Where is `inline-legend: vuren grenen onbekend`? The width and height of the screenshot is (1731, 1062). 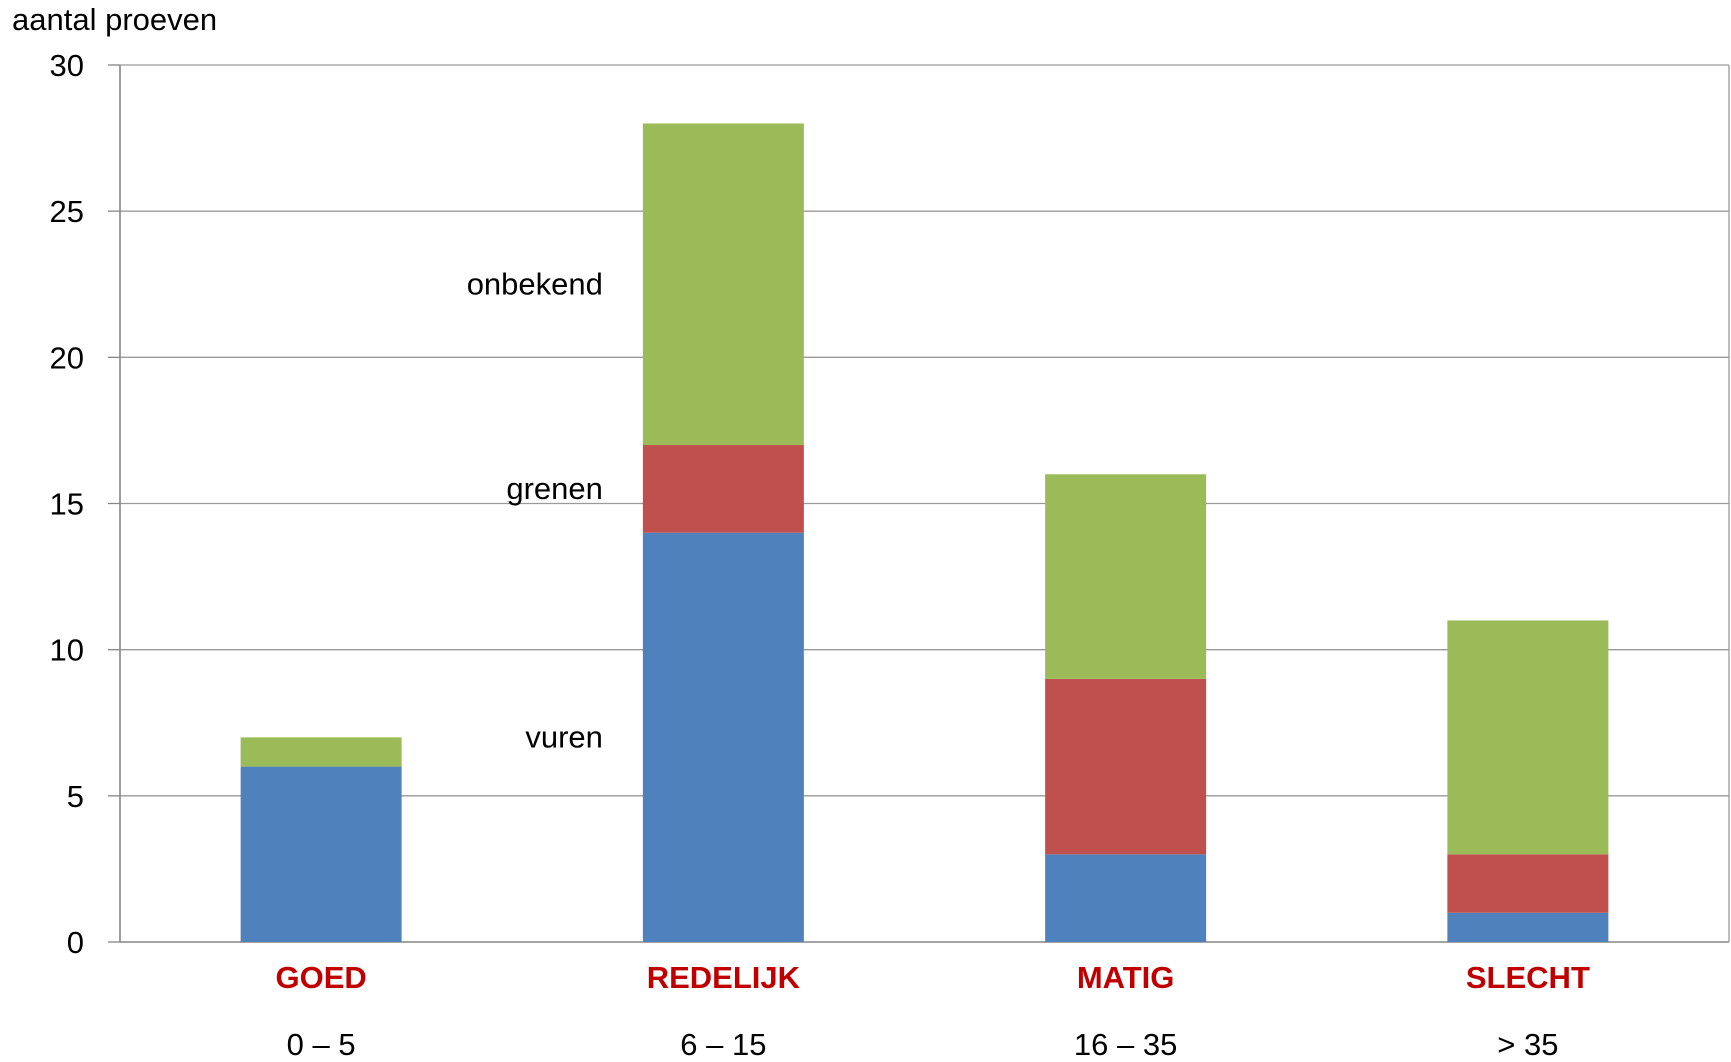
inline-legend: vuren grenen onbekend is located at coordinates (535, 510).